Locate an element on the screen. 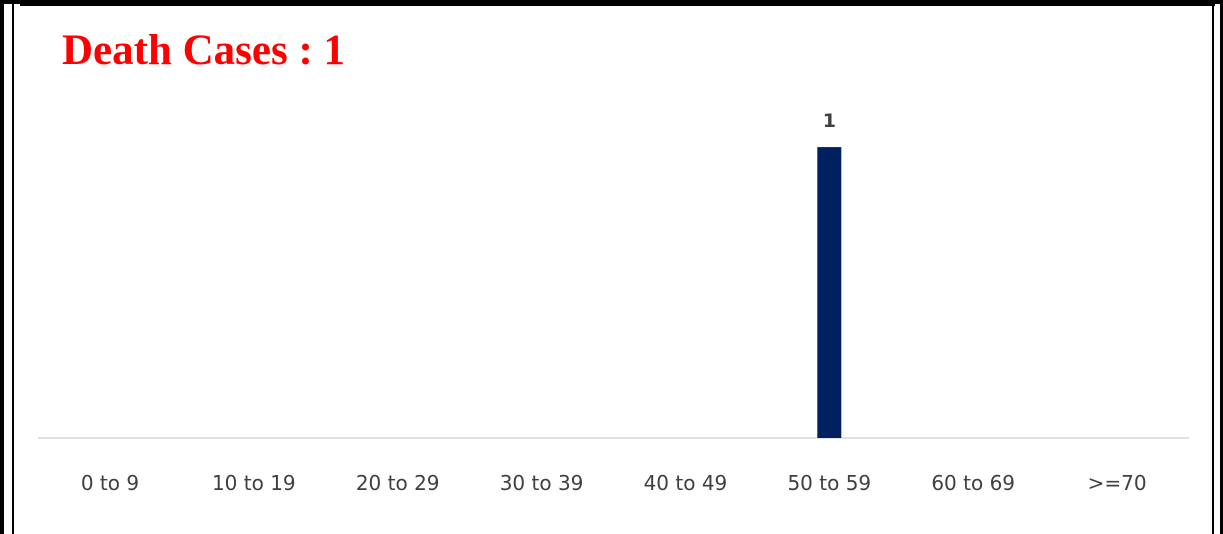  data-labels-group: 1 is located at coordinates (829, 121).